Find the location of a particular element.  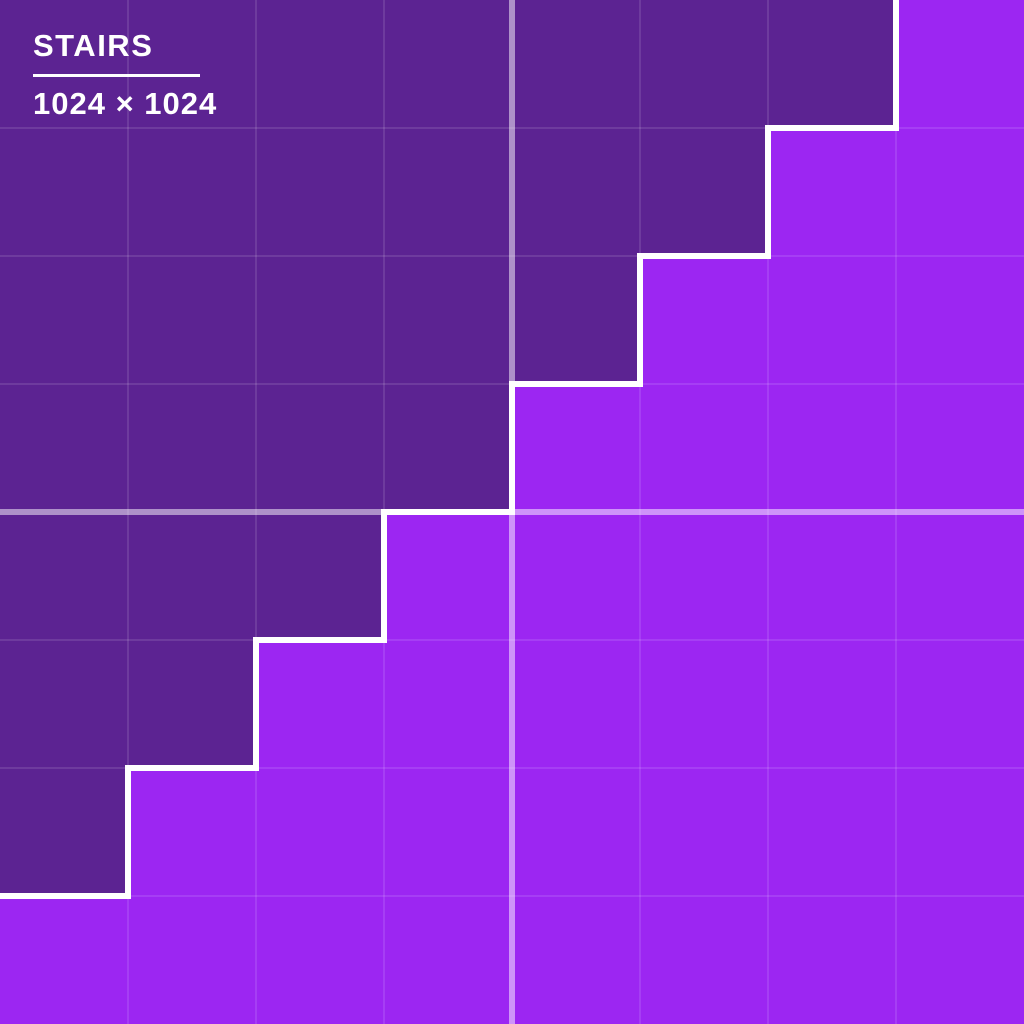

dimensions-label: 1024 × 1024 is located at coordinates (125, 103).